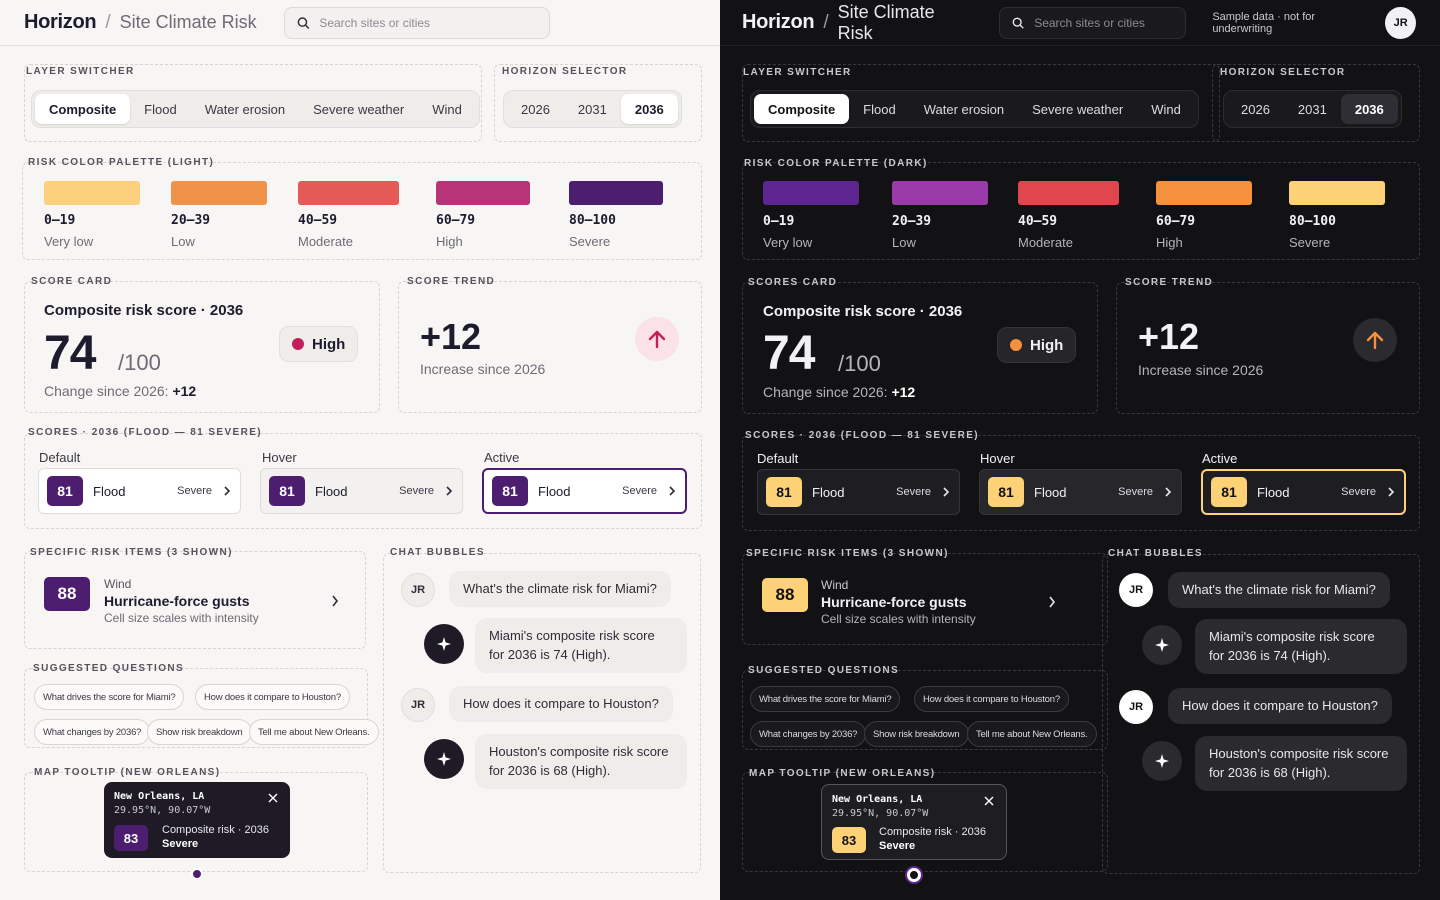 This screenshot has width=1440, height=900. What do you see at coordinates (298, 344) in the screenshot?
I see `risk-dot-icon` at bounding box center [298, 344].